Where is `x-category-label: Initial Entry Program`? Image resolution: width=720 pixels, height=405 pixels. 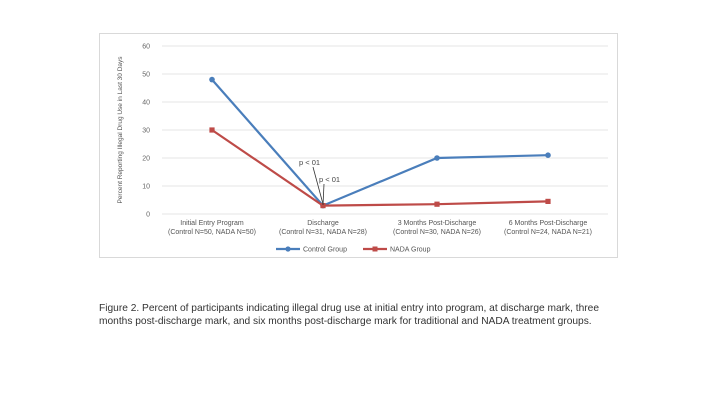 x-category-label: Initial Entry Program is located at coordinates (212, 223).